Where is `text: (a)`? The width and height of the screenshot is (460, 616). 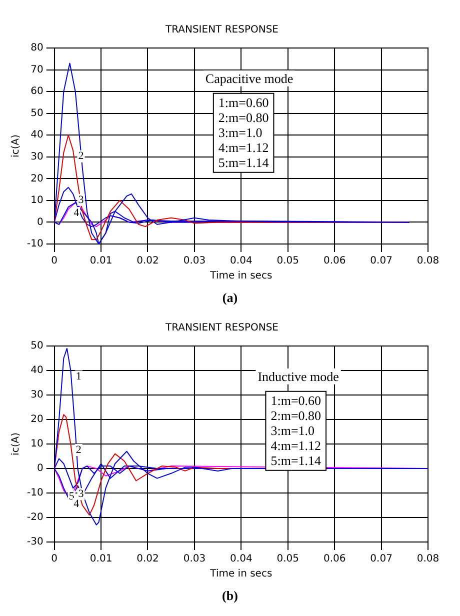 text: (a) is located at coordinates (230, 298).